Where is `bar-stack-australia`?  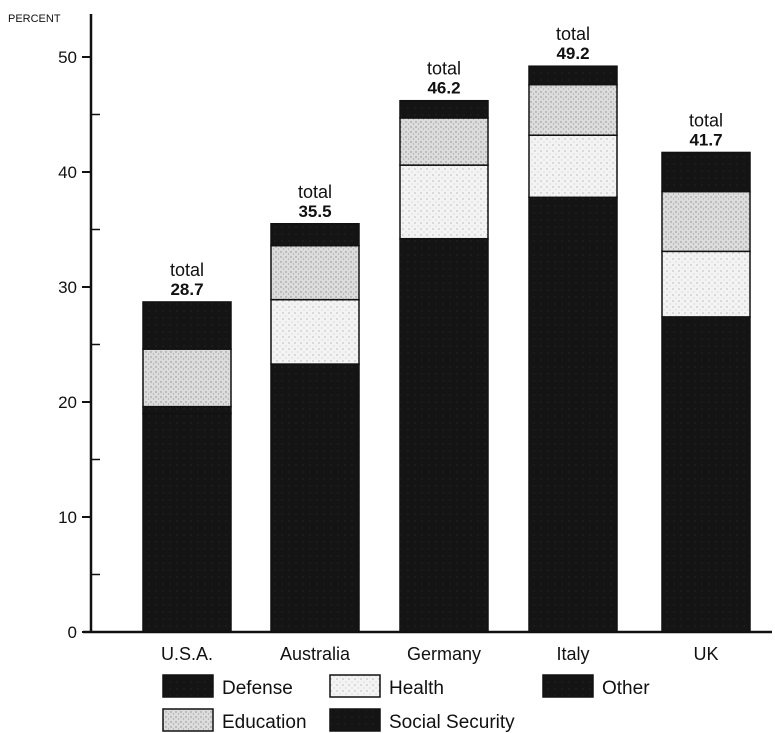
bar-stack-australia is located at coordinates (315, 428).